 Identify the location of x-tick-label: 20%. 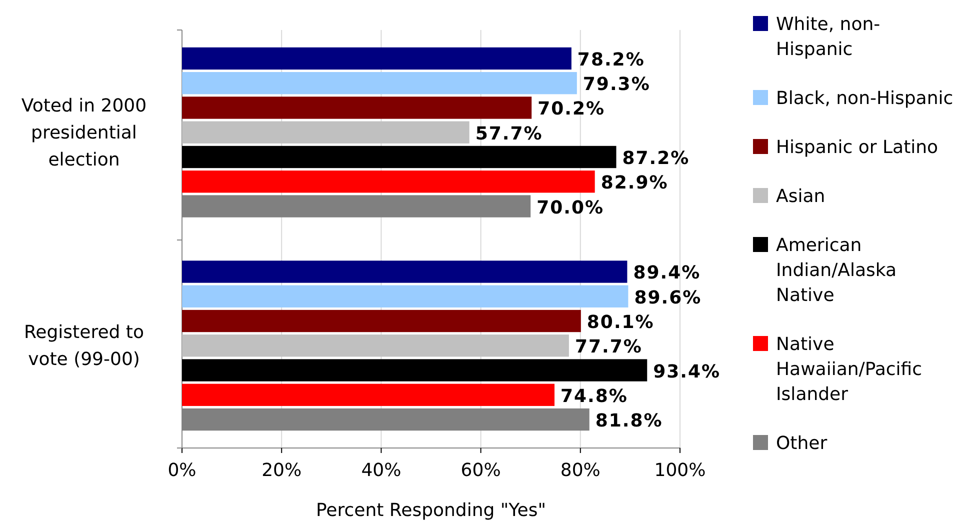
(282, 470).